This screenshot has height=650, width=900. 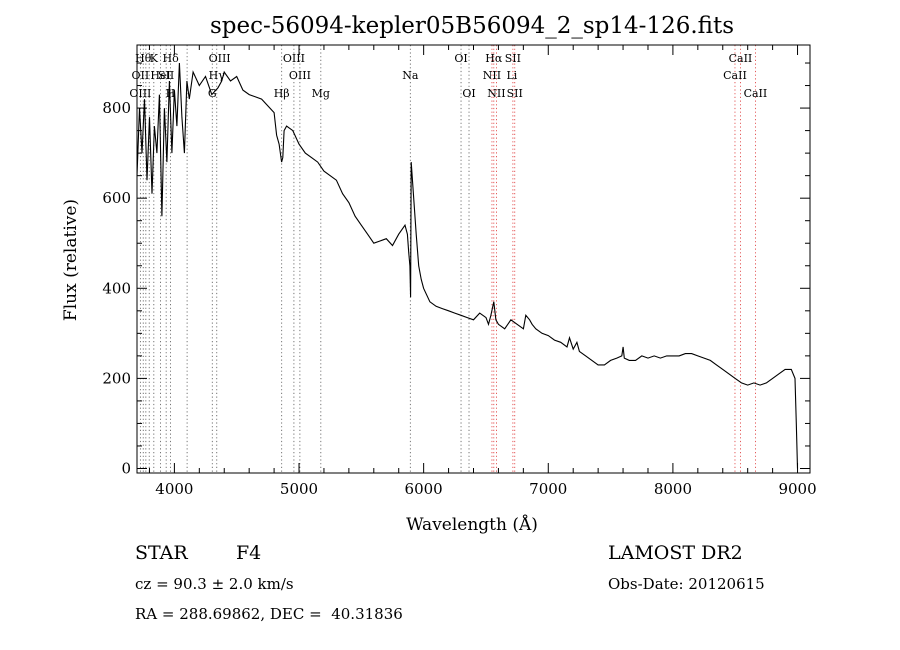 I want to click on x-tick-label: 7000, so click(x=548, y=489).